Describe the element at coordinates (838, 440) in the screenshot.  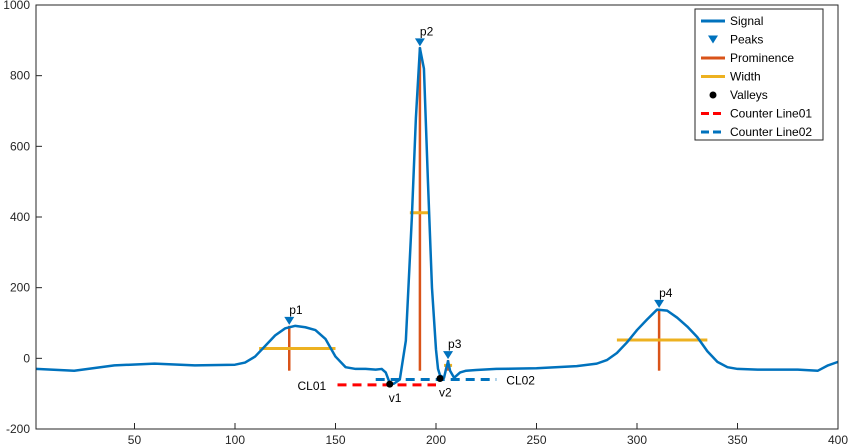
I see `x-tick-label: 400` at that location.